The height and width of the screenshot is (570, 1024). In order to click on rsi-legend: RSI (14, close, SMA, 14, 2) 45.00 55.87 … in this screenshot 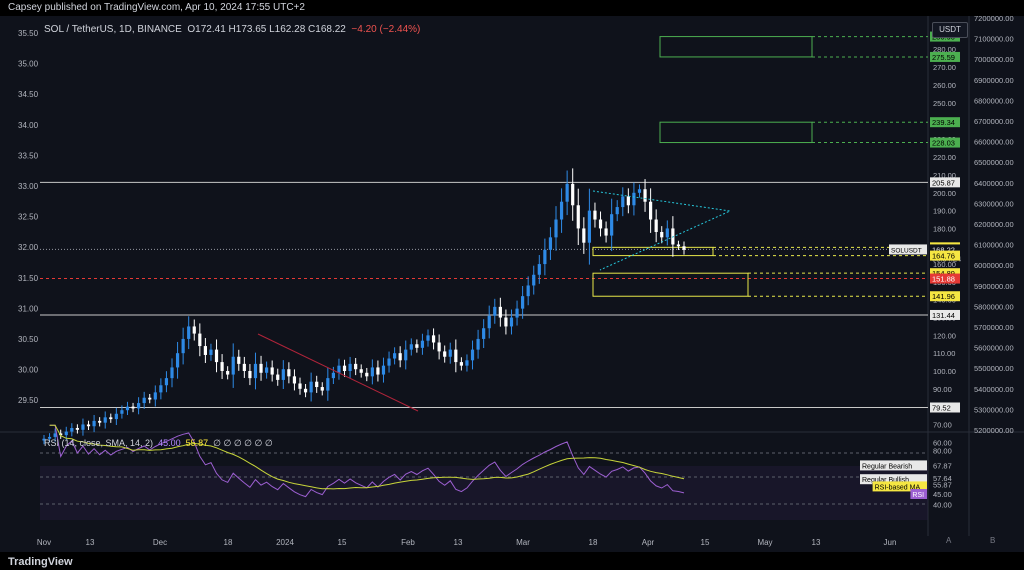, I will do `click(158, 443)`.